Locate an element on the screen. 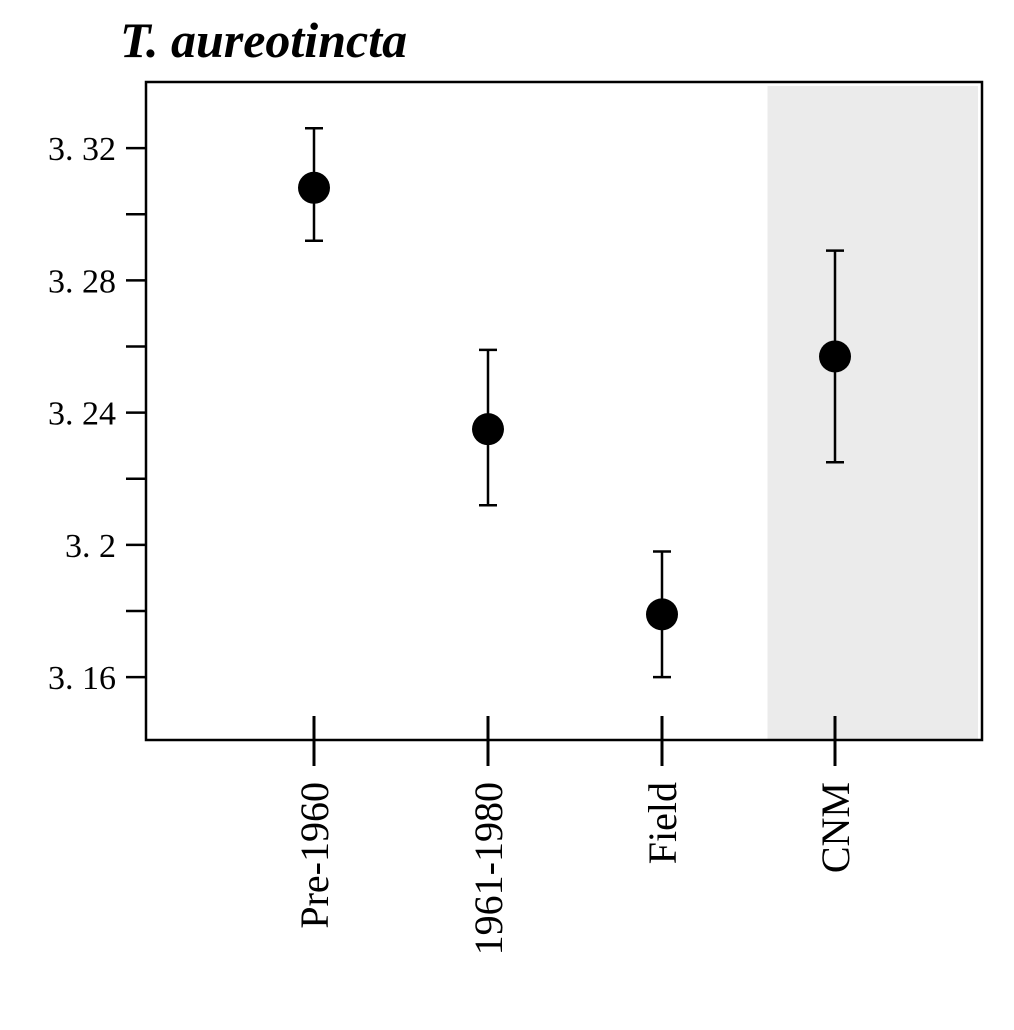  chart-title: T. aureotincta is located at coordinates (263, 40).